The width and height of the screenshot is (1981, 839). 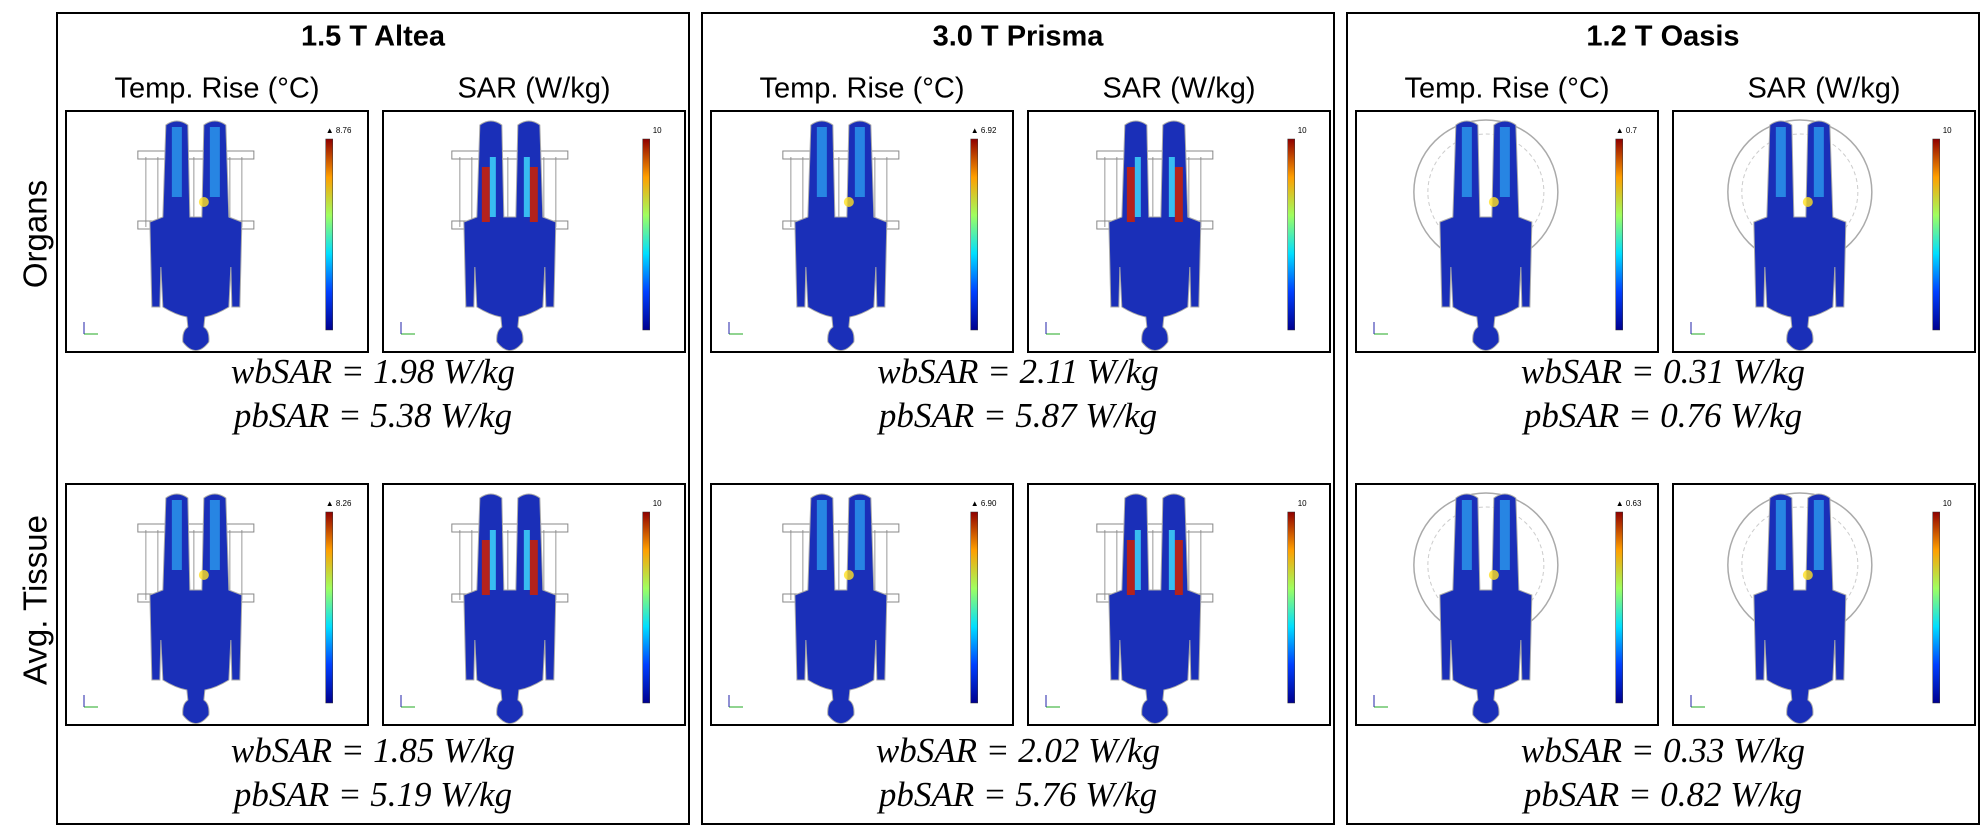 I want to click on pbsar-formula: pbSAR = 0.82 W/kg, so click(x=1661, y=794).